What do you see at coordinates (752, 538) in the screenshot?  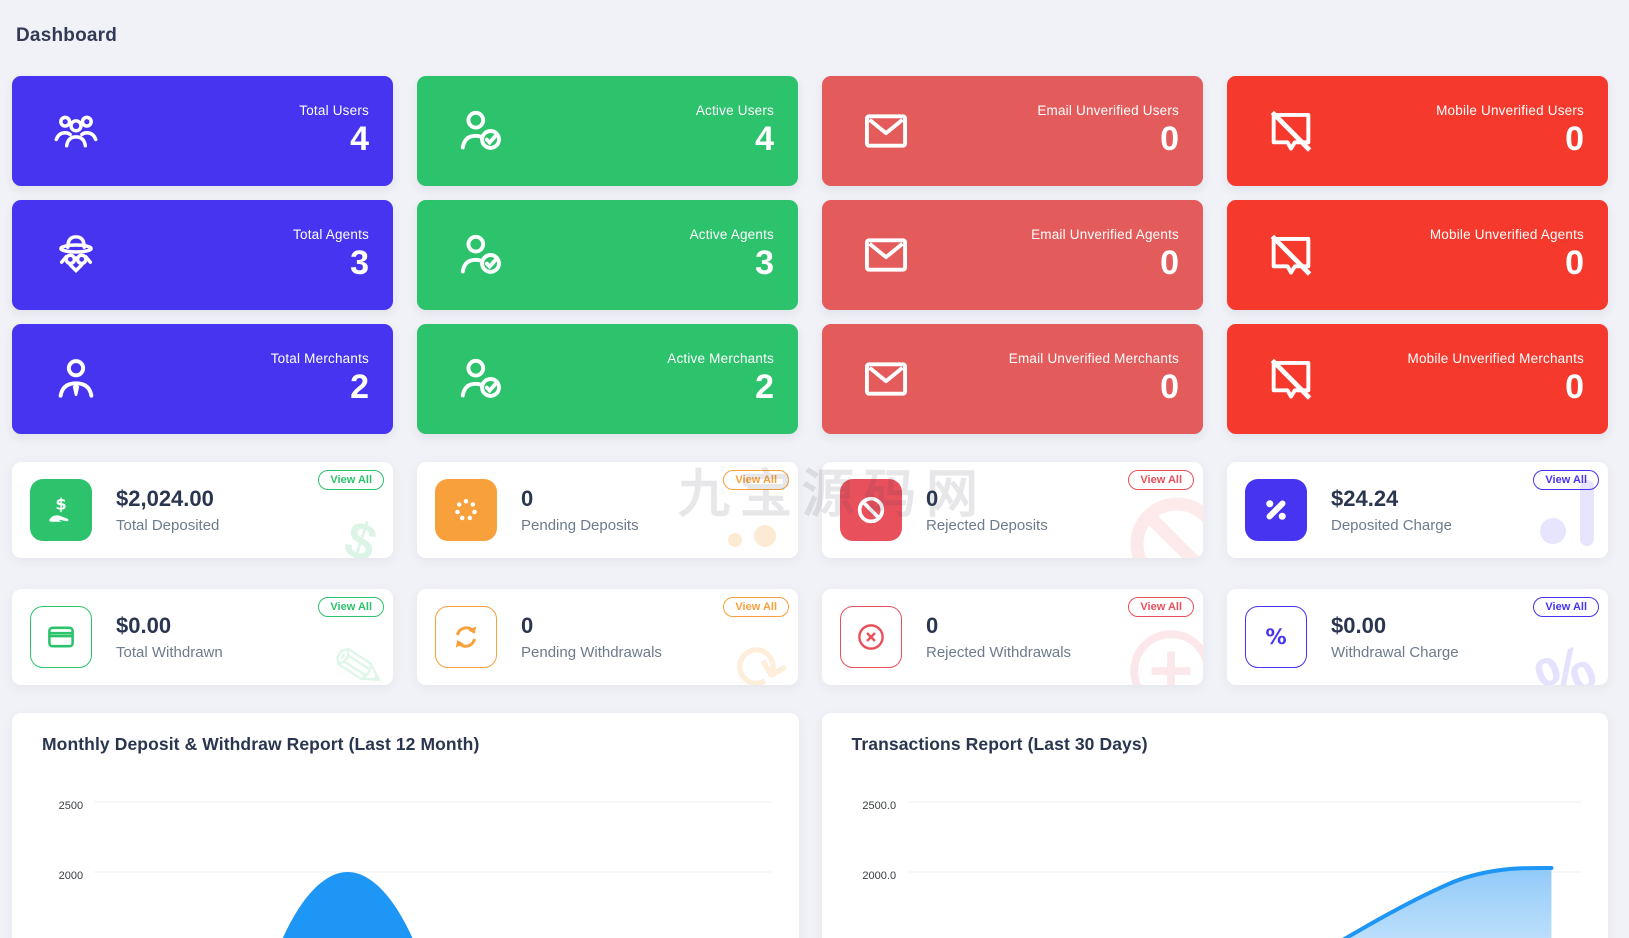 I see `dots-decor-icon` at bounding box center [752, 538].